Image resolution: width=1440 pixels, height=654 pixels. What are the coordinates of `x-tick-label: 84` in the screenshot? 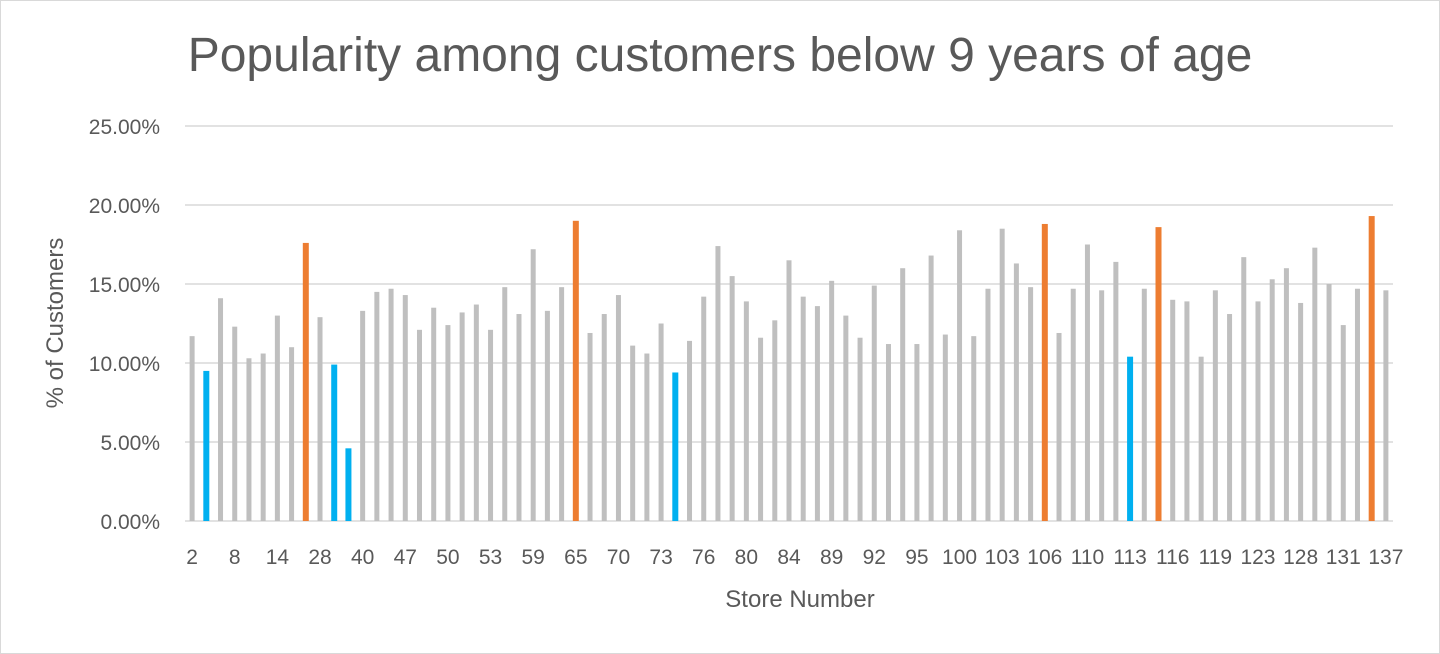 It's located at (789, 557).